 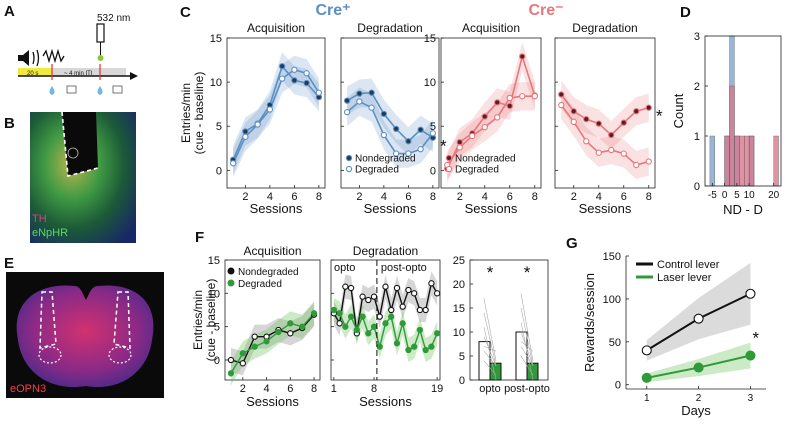 What do you see at coordinates (774, 195) in the screenshot?
I see `x-tick-label: 20` at bounding box center [774, 195].